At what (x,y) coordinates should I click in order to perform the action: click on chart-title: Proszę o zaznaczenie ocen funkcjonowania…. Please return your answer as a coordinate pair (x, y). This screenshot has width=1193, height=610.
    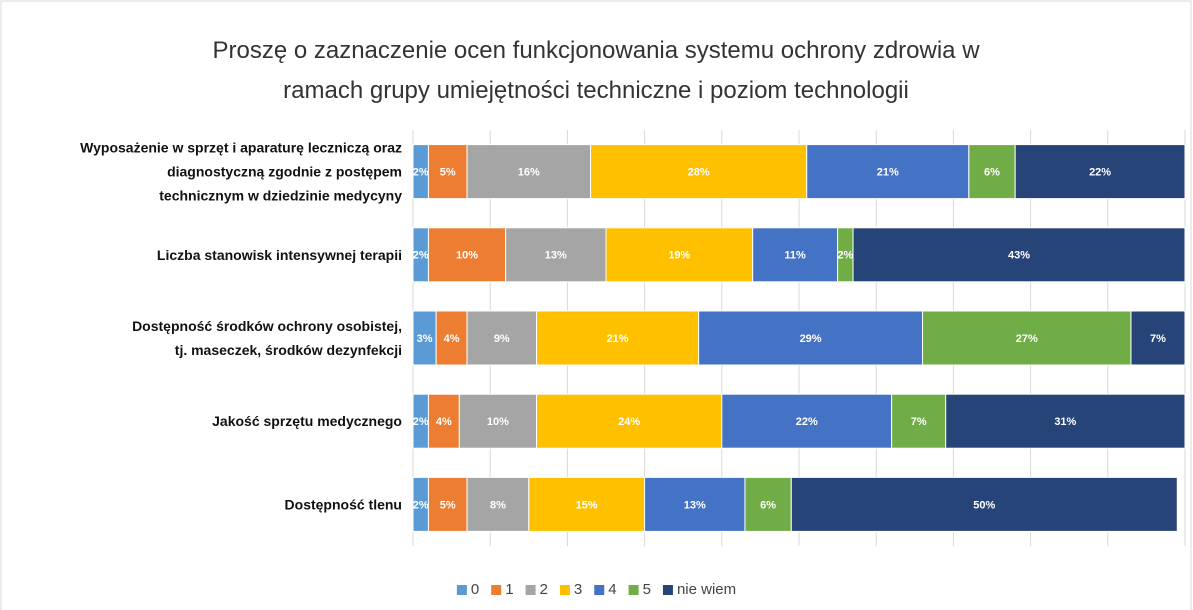
    Looking at the image, I should click on (596, 50).